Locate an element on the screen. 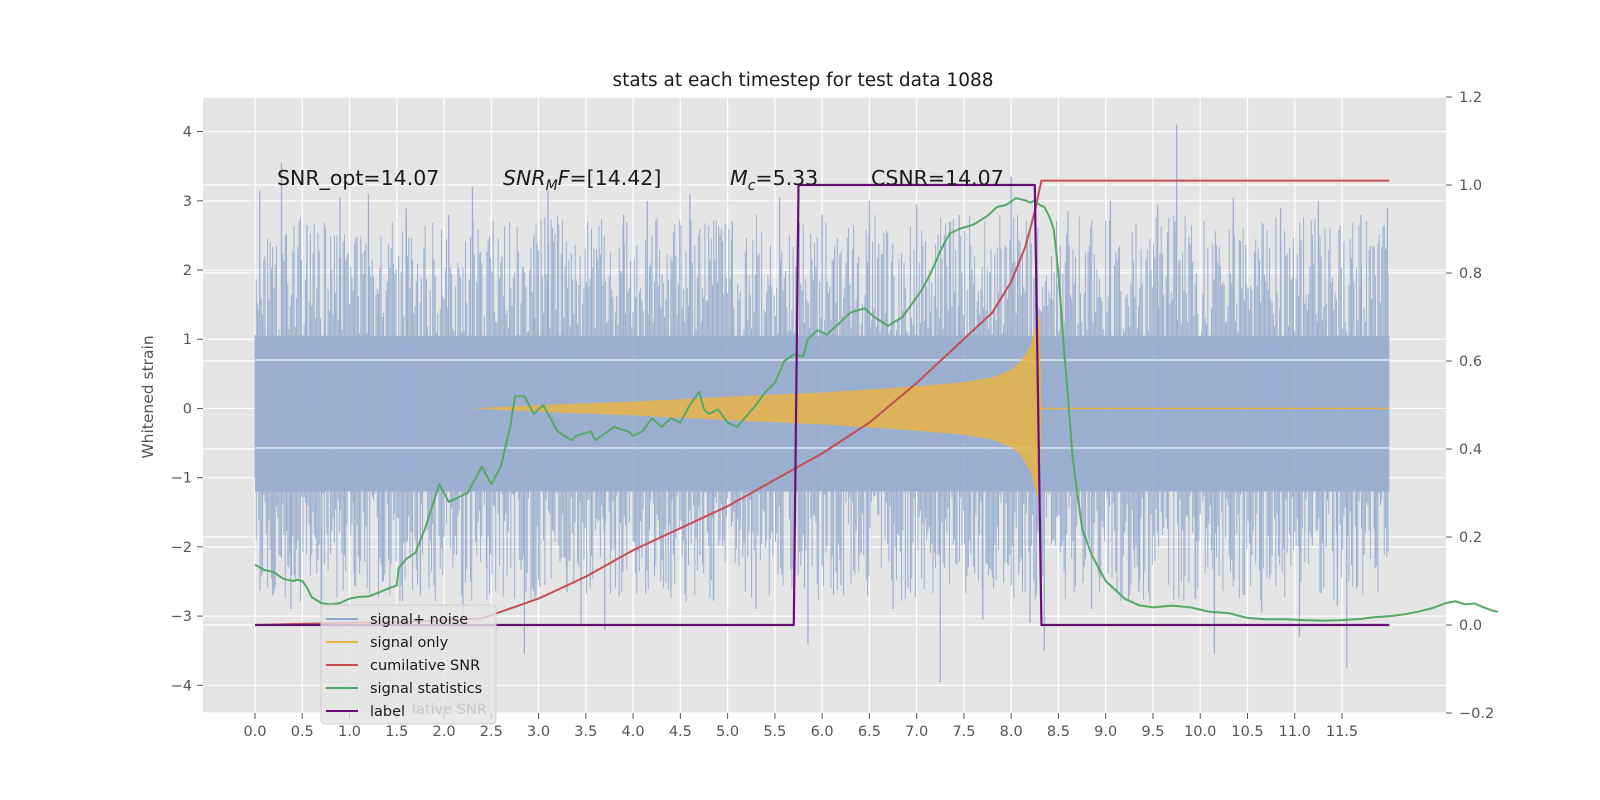  y-tick-label: 1 is located at coordinates (187, 340).